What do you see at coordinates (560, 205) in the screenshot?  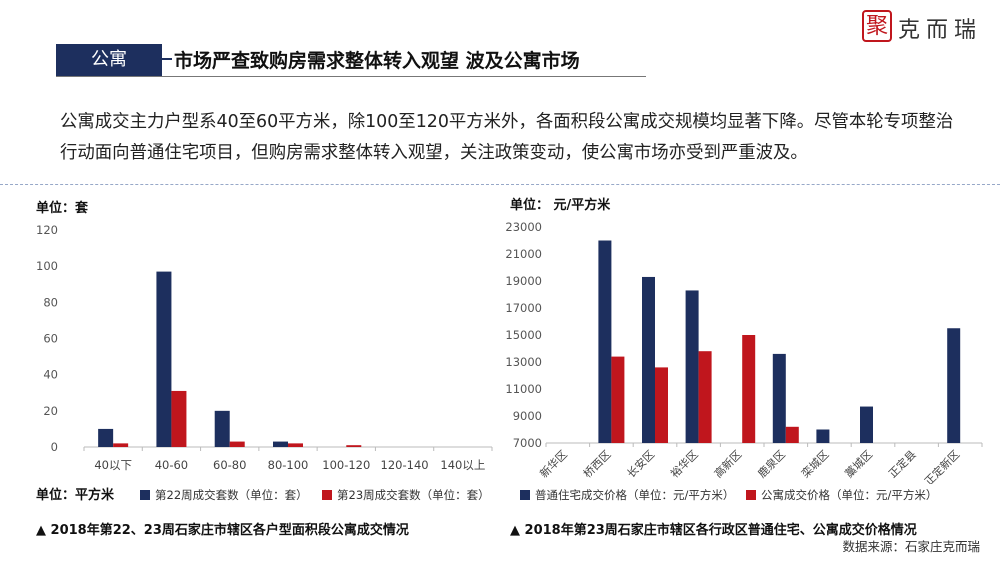 I see `right-chart-unit: 单位： 元/平方米` at bounding box center [560, 205].